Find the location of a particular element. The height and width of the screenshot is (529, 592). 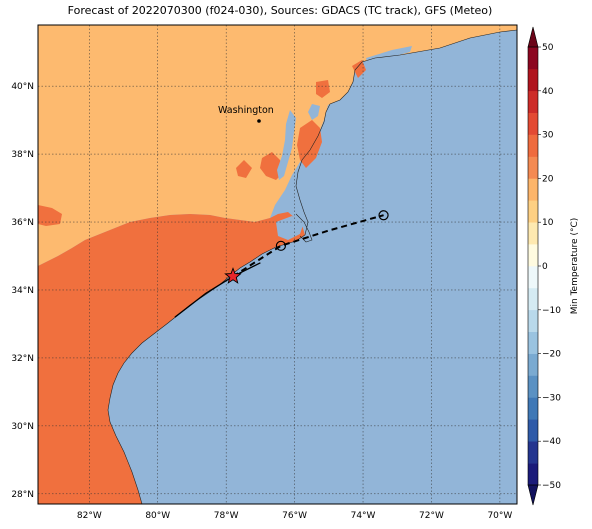

colorbar-tick-label: 20 is located at coordinates (548, 179).